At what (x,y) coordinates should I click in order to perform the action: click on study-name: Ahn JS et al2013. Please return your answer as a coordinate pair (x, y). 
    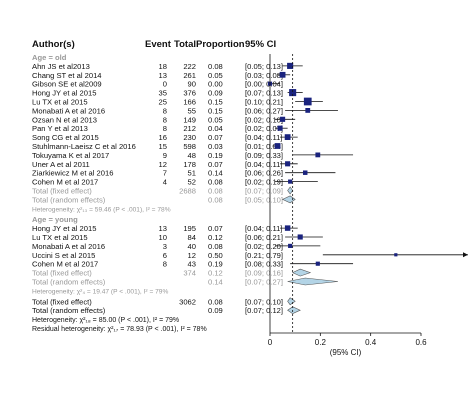
    Looking at the image, I should click on (61, 66).